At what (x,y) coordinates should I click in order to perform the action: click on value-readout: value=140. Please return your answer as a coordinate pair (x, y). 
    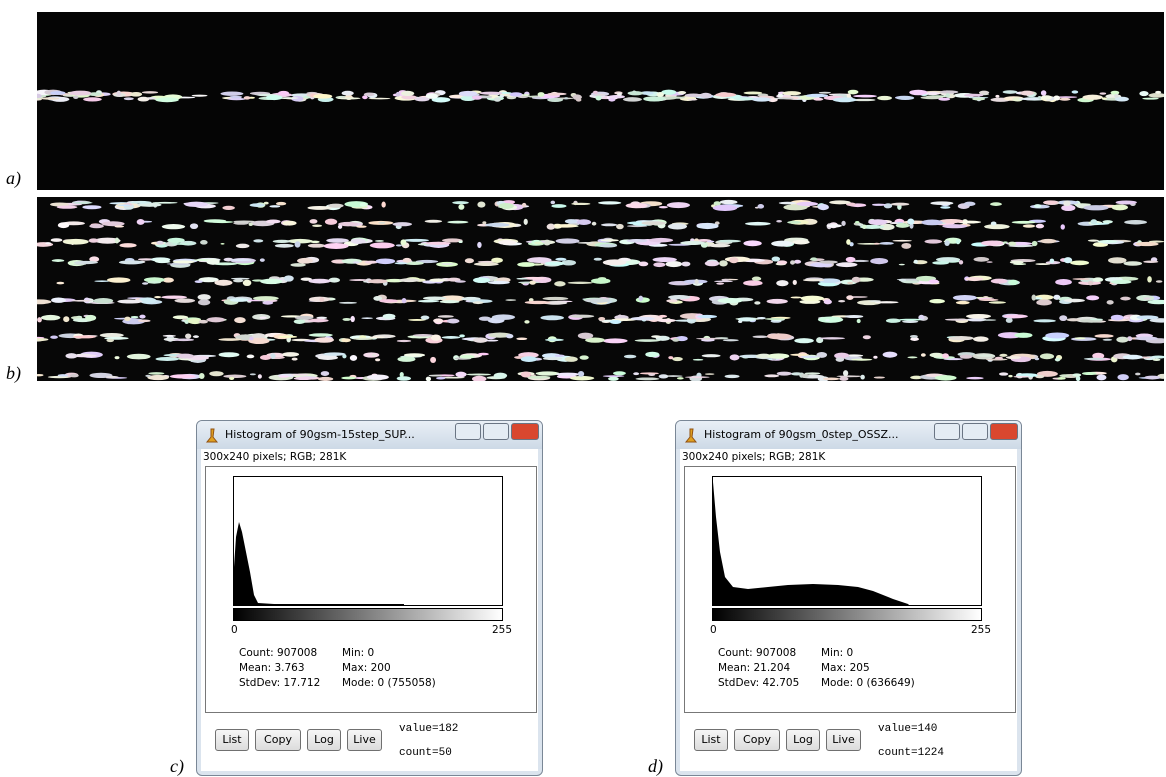
    Looking at the image, I should click on (908, 729).